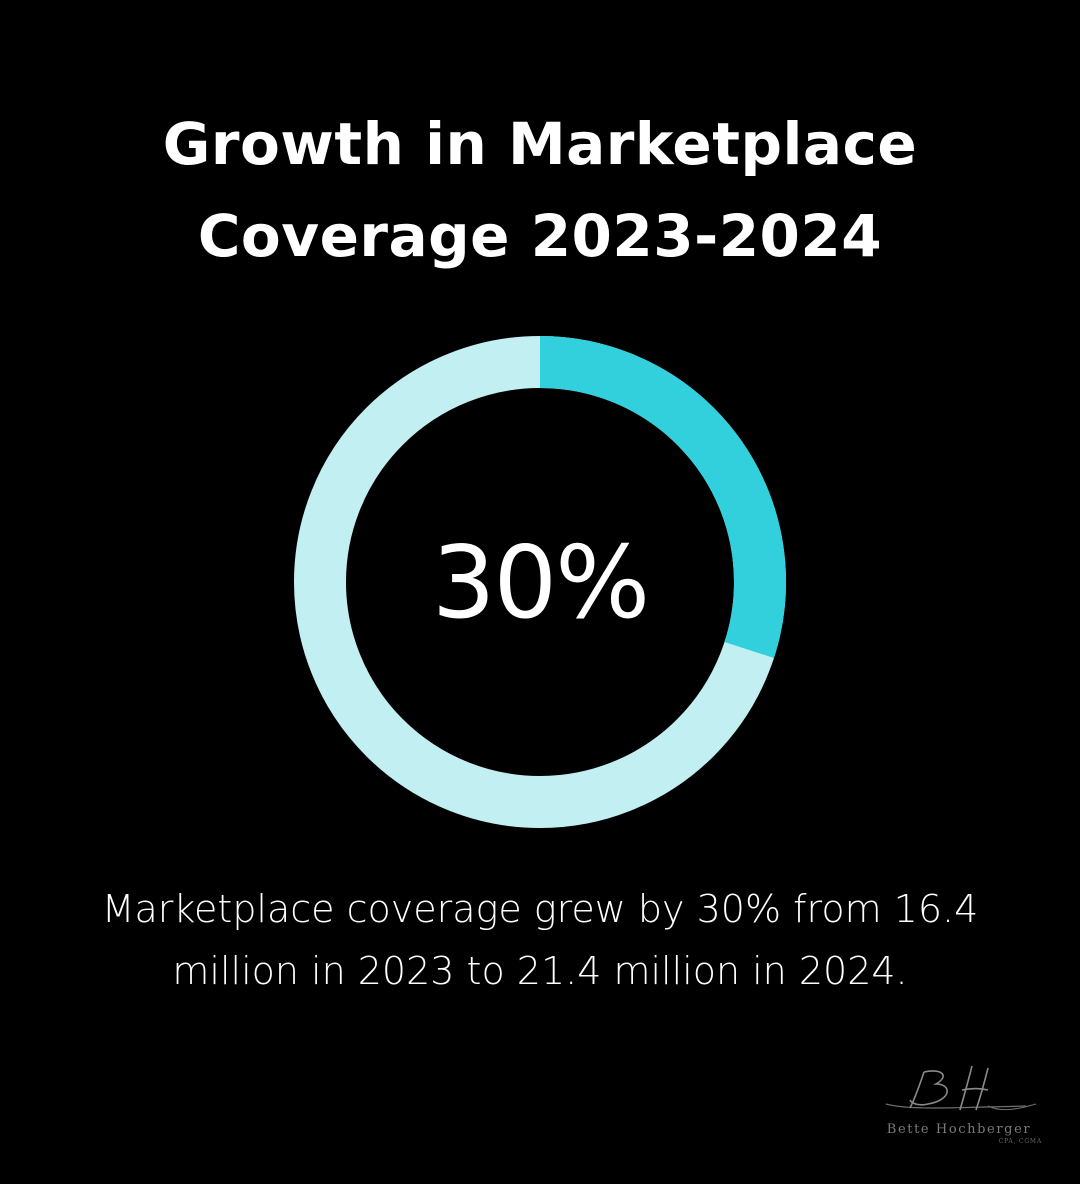  I want to click on donut-highlight-segment, so click(662, 497).